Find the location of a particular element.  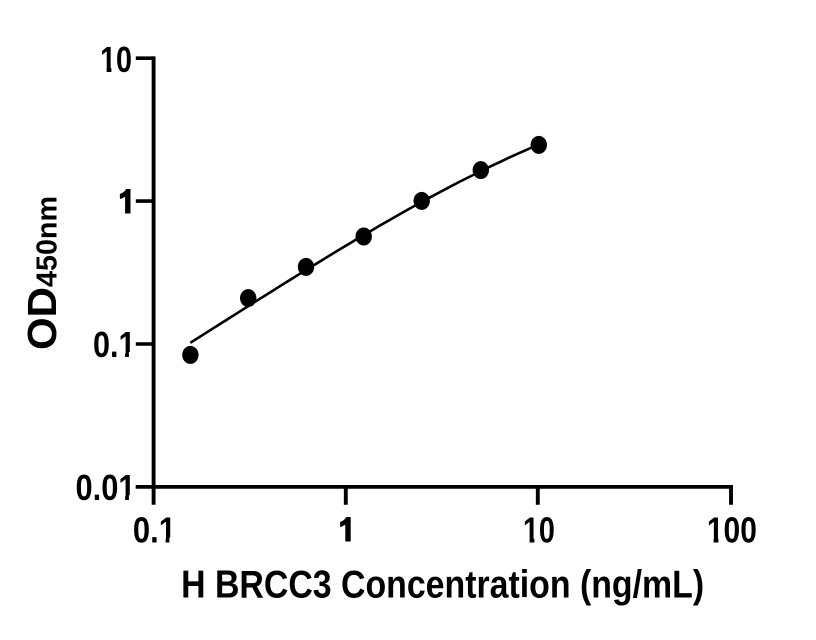

svg-text: 0.01 is located at coordinates (106, 487).